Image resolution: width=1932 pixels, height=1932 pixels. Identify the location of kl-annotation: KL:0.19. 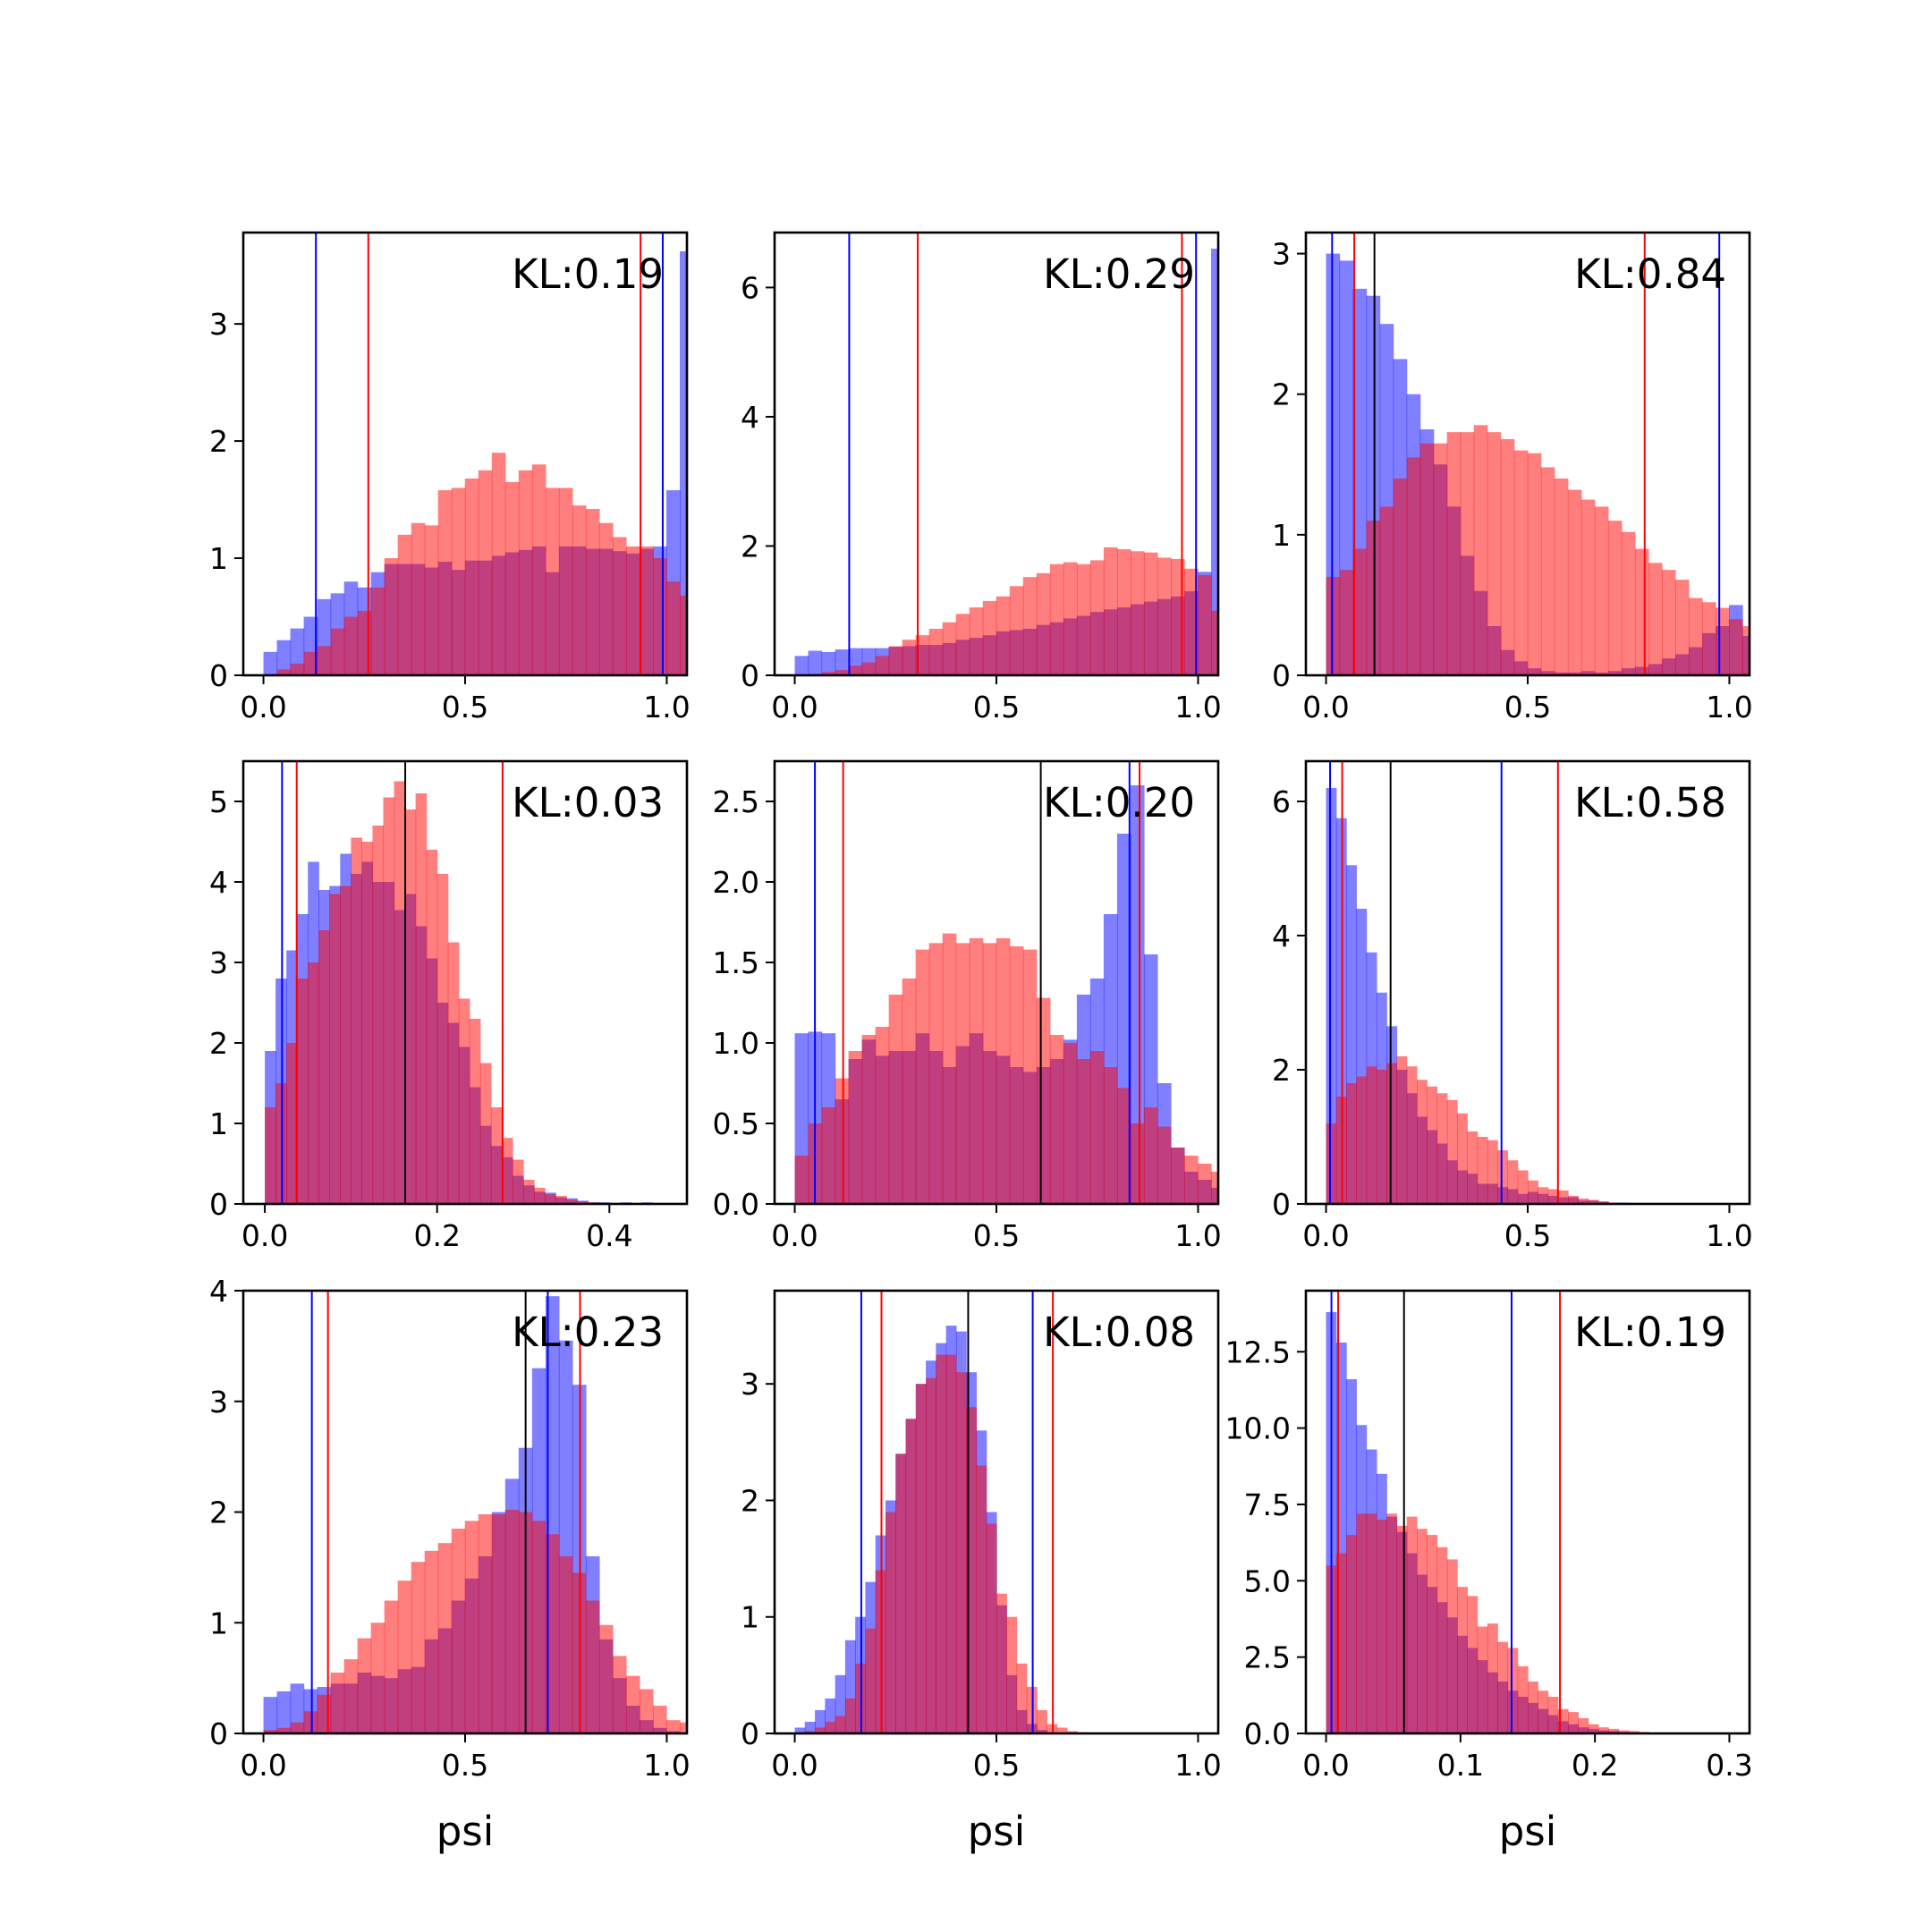
(588, 274).